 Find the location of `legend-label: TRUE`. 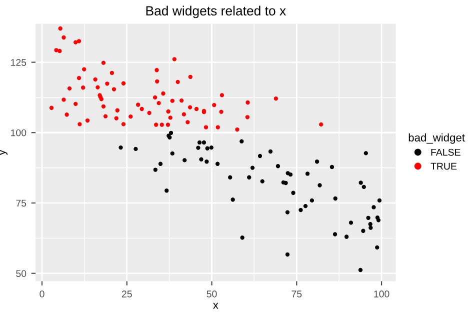

legend-label: TRUE is located at coordinates (443, 166).